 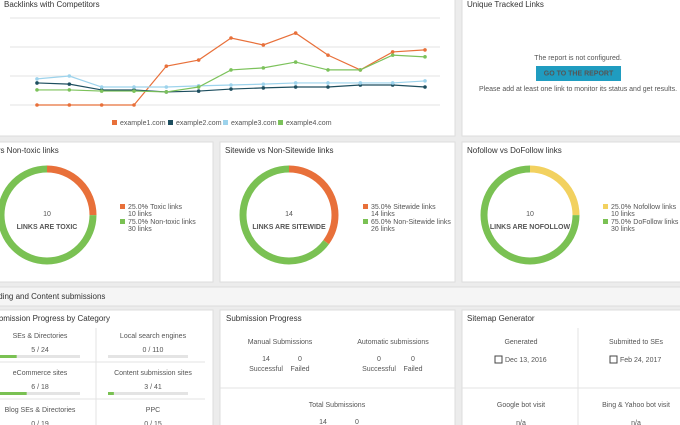 What do you see at coordinates (153, 350) in the screenshot?
I see `category-count: 0 / 110` at bounding box center [153, 350].